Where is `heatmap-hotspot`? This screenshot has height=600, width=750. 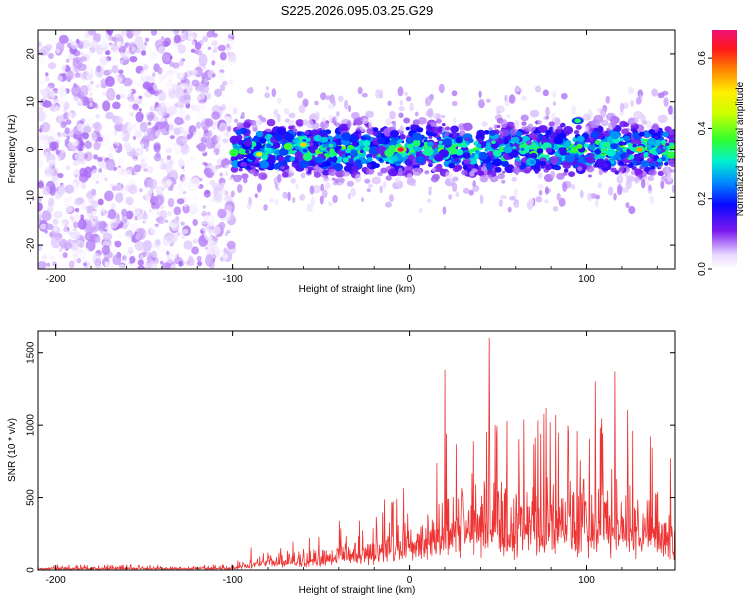 heatmap-hotspot is located at coordinates (577, 121).